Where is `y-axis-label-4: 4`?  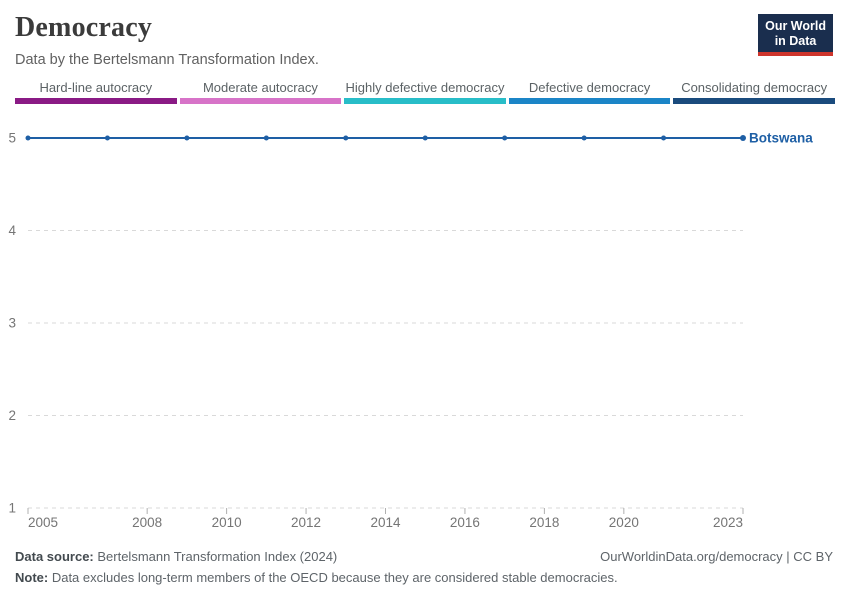 y-axis-label-4: 4 is located at coordinates (12, 230).